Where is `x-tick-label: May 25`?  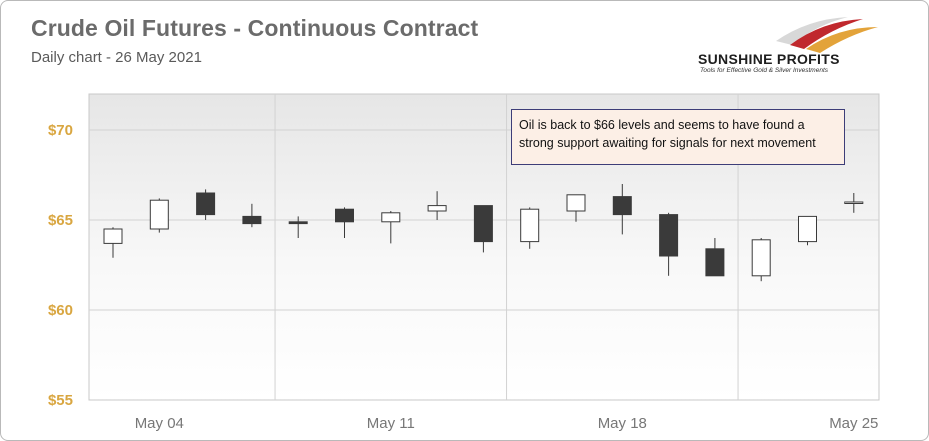
x-tick-label: May 25 is located at coordinates (853, 423).